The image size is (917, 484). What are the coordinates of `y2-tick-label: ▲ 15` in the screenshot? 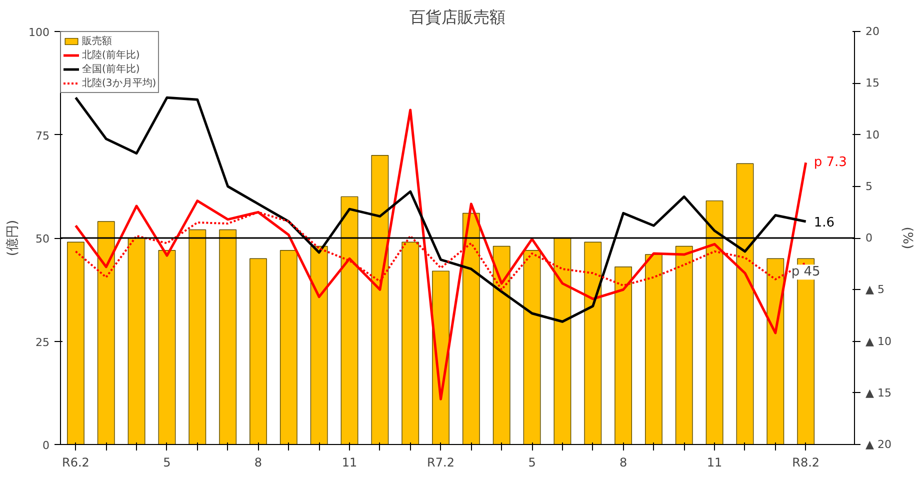 It's located at (879, 393).